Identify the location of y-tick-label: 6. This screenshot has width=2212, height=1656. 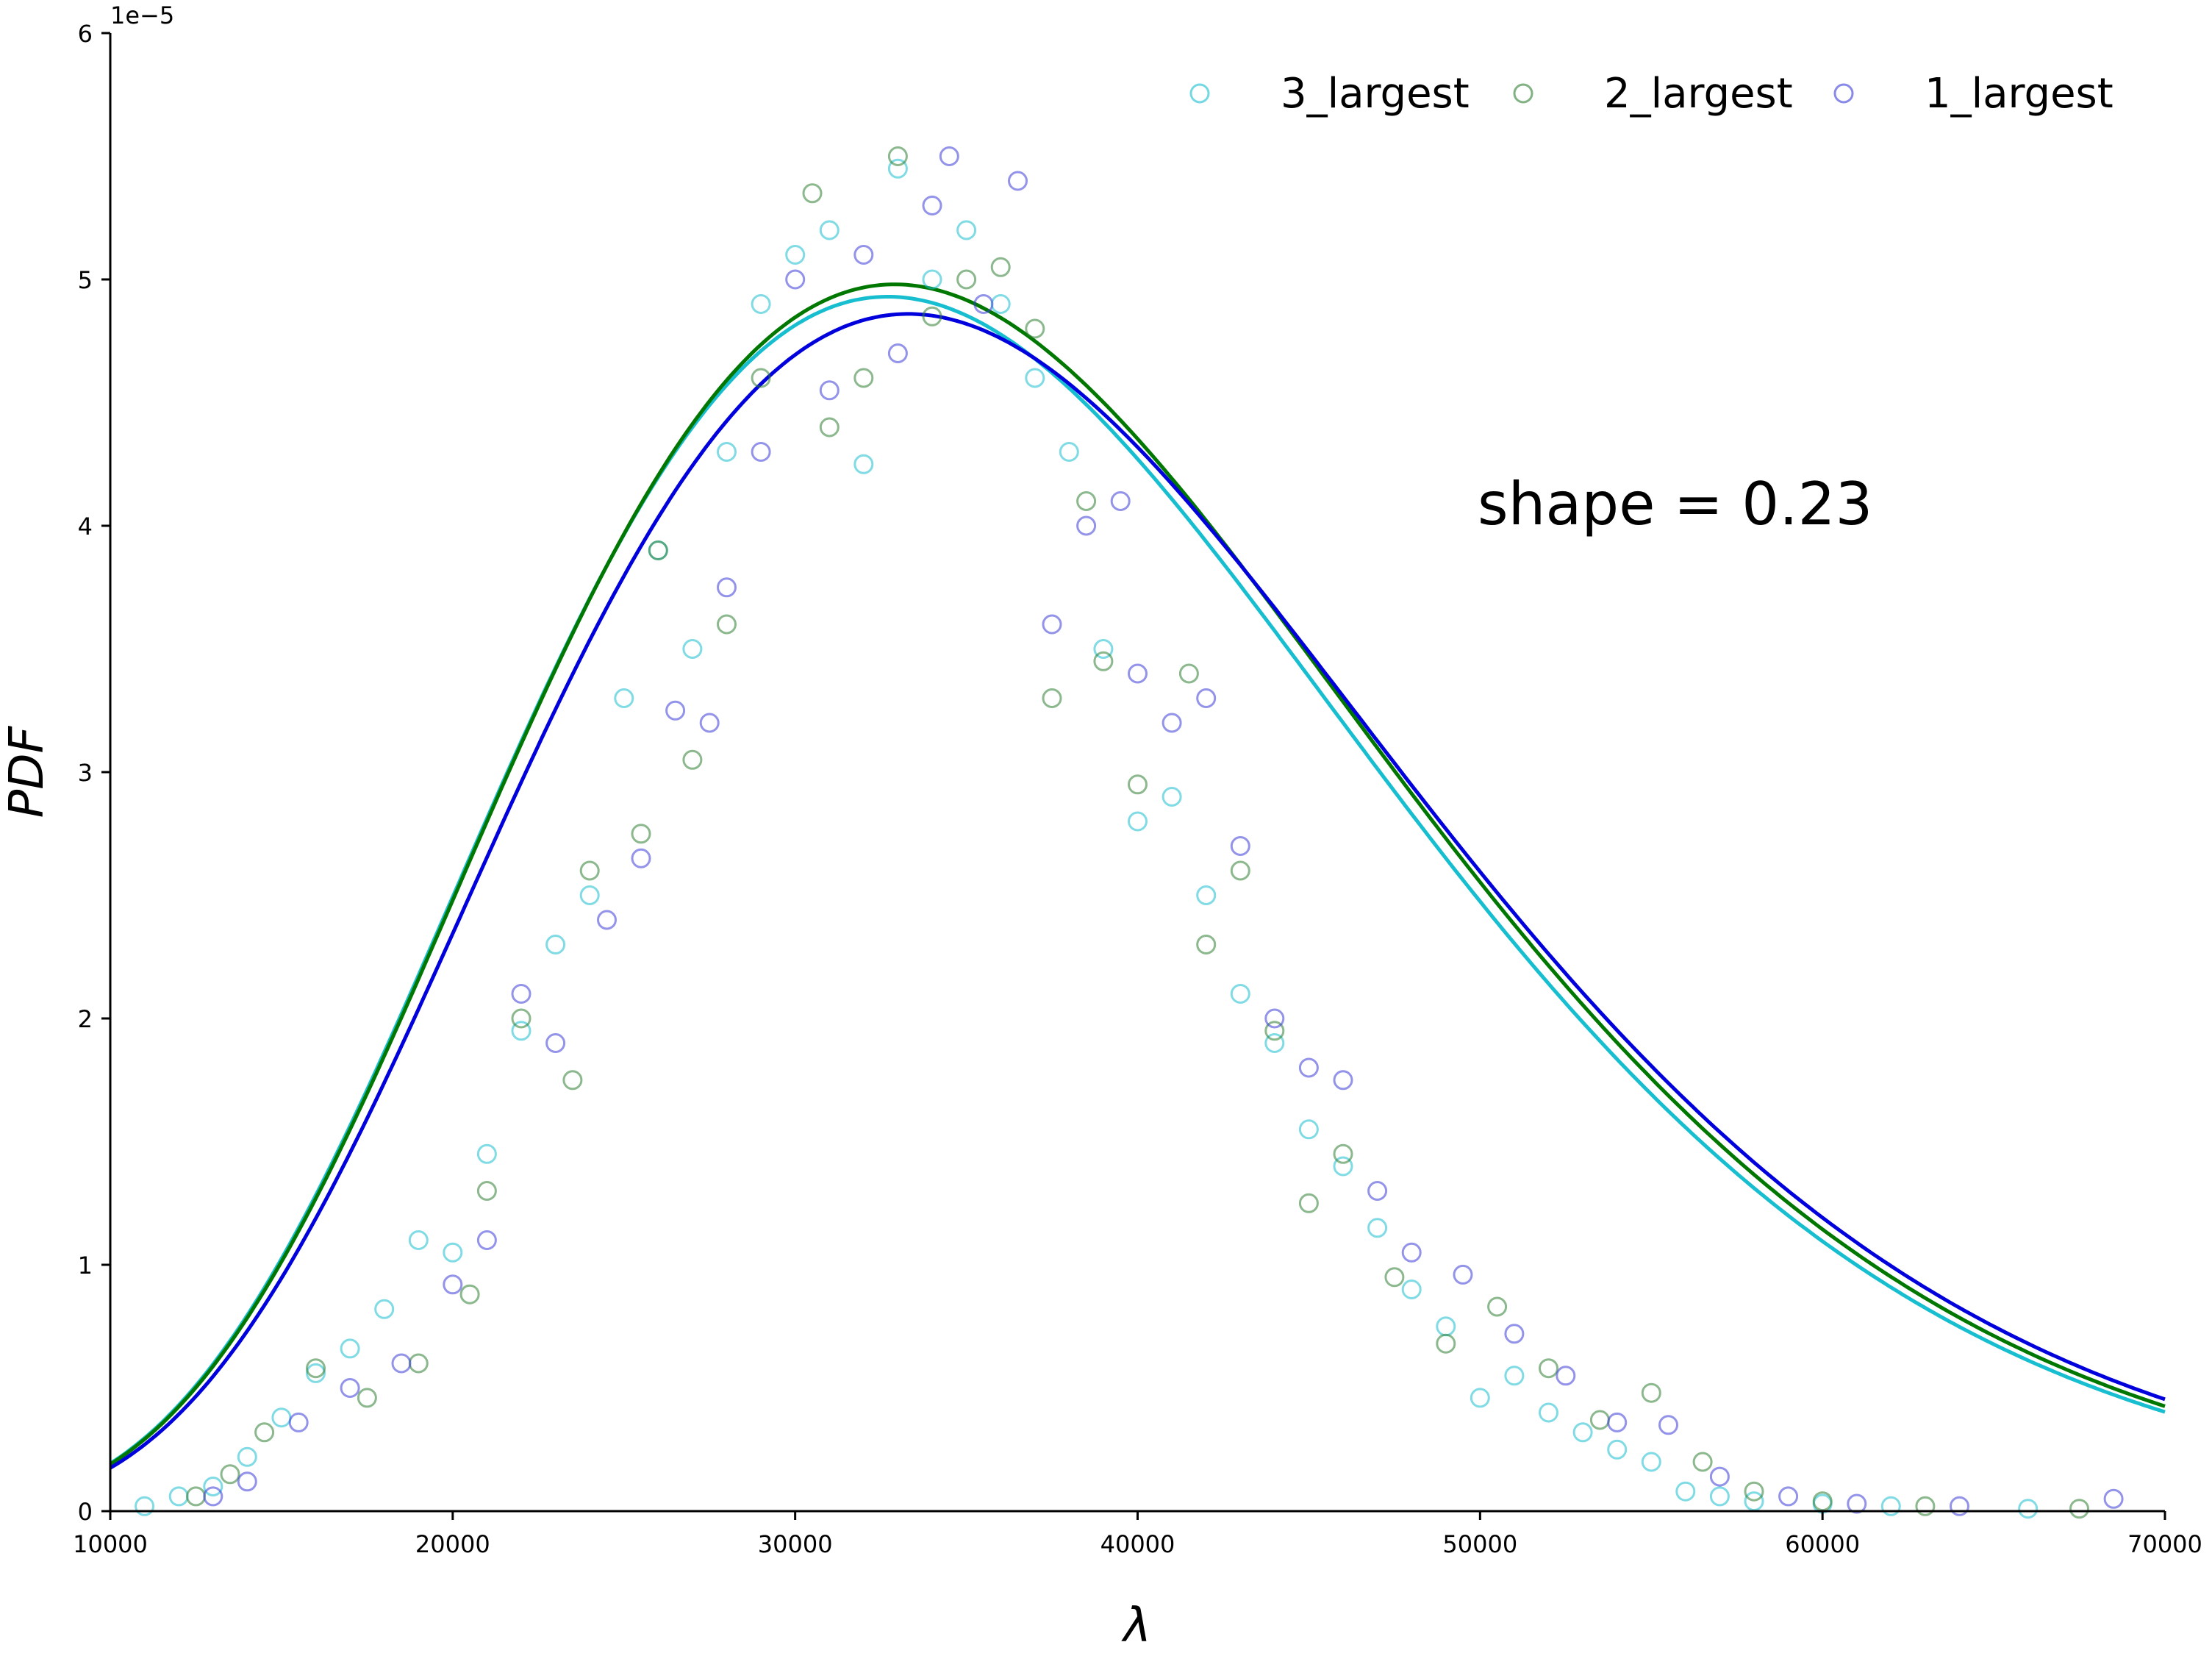
(86, 34).